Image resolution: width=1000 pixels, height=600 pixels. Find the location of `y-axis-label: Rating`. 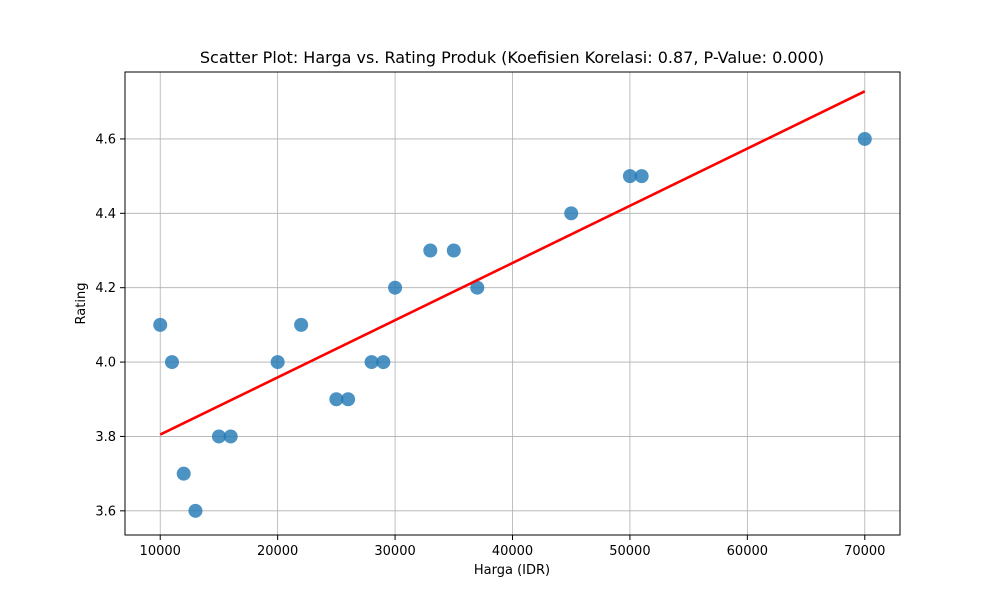

y-axis-label: Rating is located at coordinates (81, 304).